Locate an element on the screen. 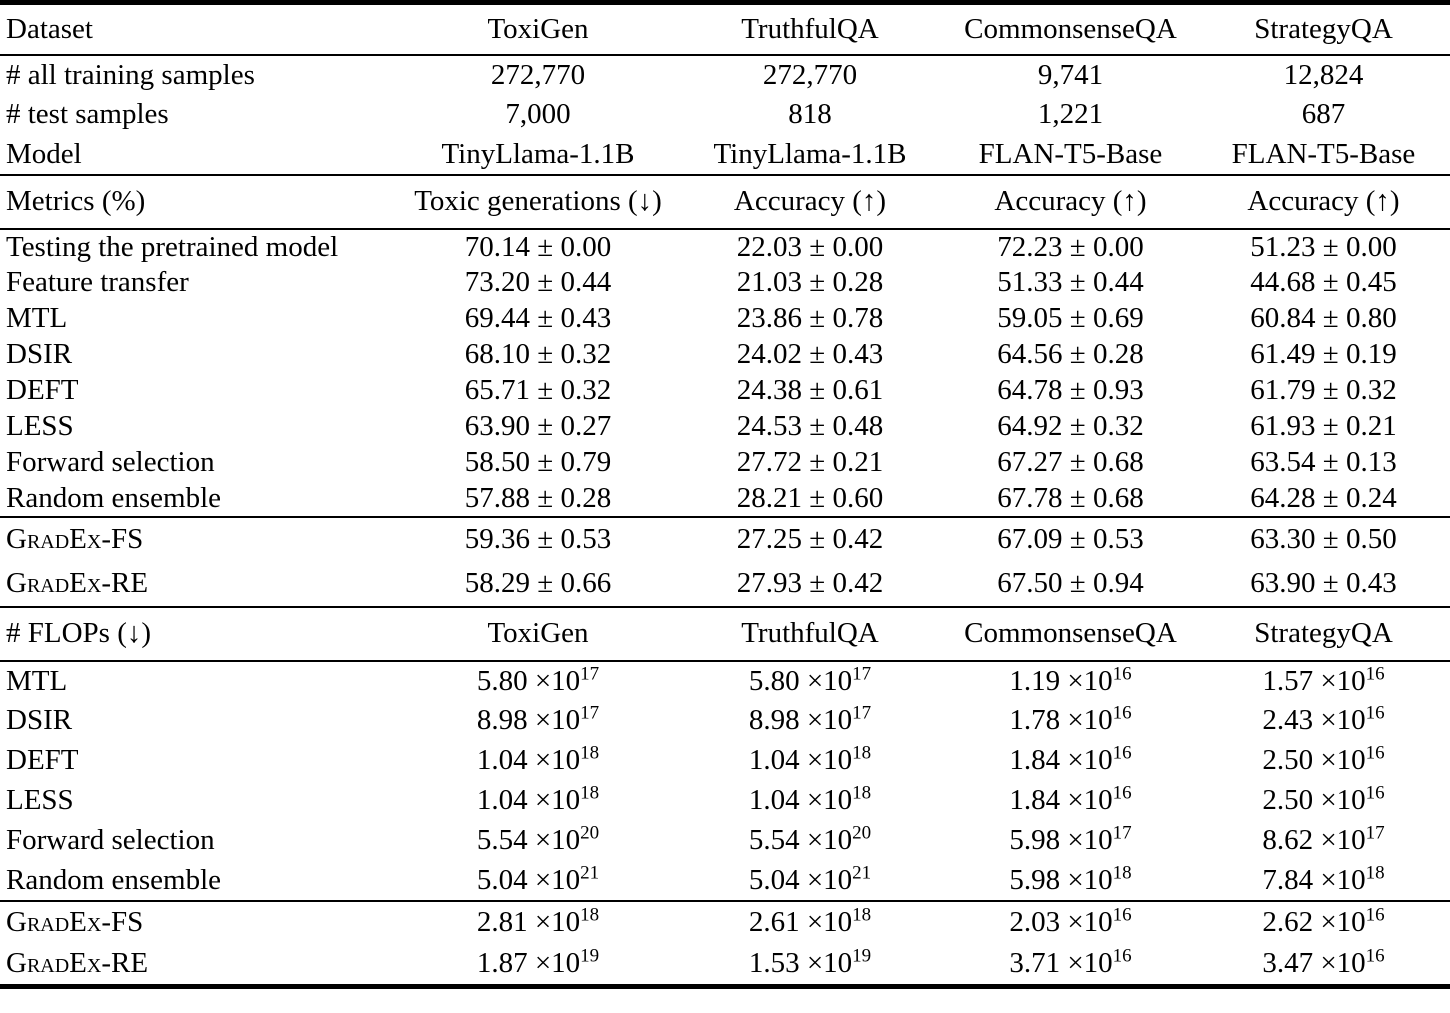 The width and height of the screenshot is (1450, 1013). flops-mantissa: 1.87 ×10 is located at coordinates (528, 963).